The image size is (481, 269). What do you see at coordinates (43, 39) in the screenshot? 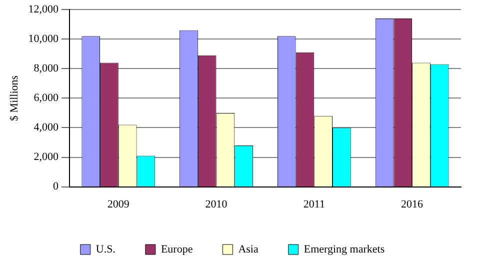
I see `y-tick-label: 10,000` at bounding box center [43, 39].